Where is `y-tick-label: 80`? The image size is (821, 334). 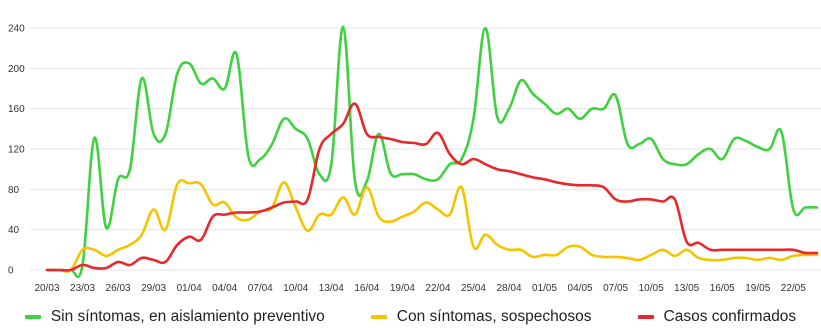 y-tick-label: 80 is located at coordinates (14, 190).